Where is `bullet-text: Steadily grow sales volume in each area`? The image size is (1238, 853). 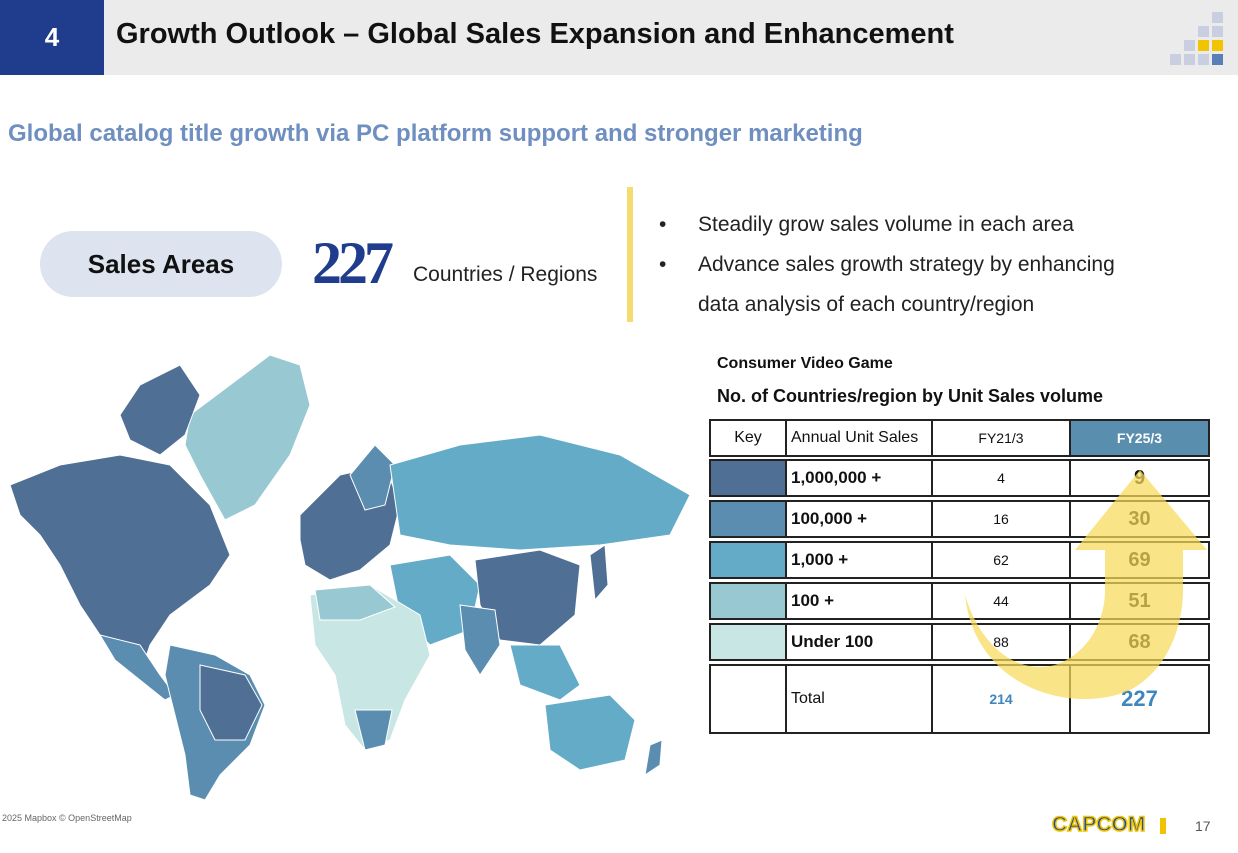
bullet-text: Steadily grow sales volume in each area is located at coordinates (886, 224).